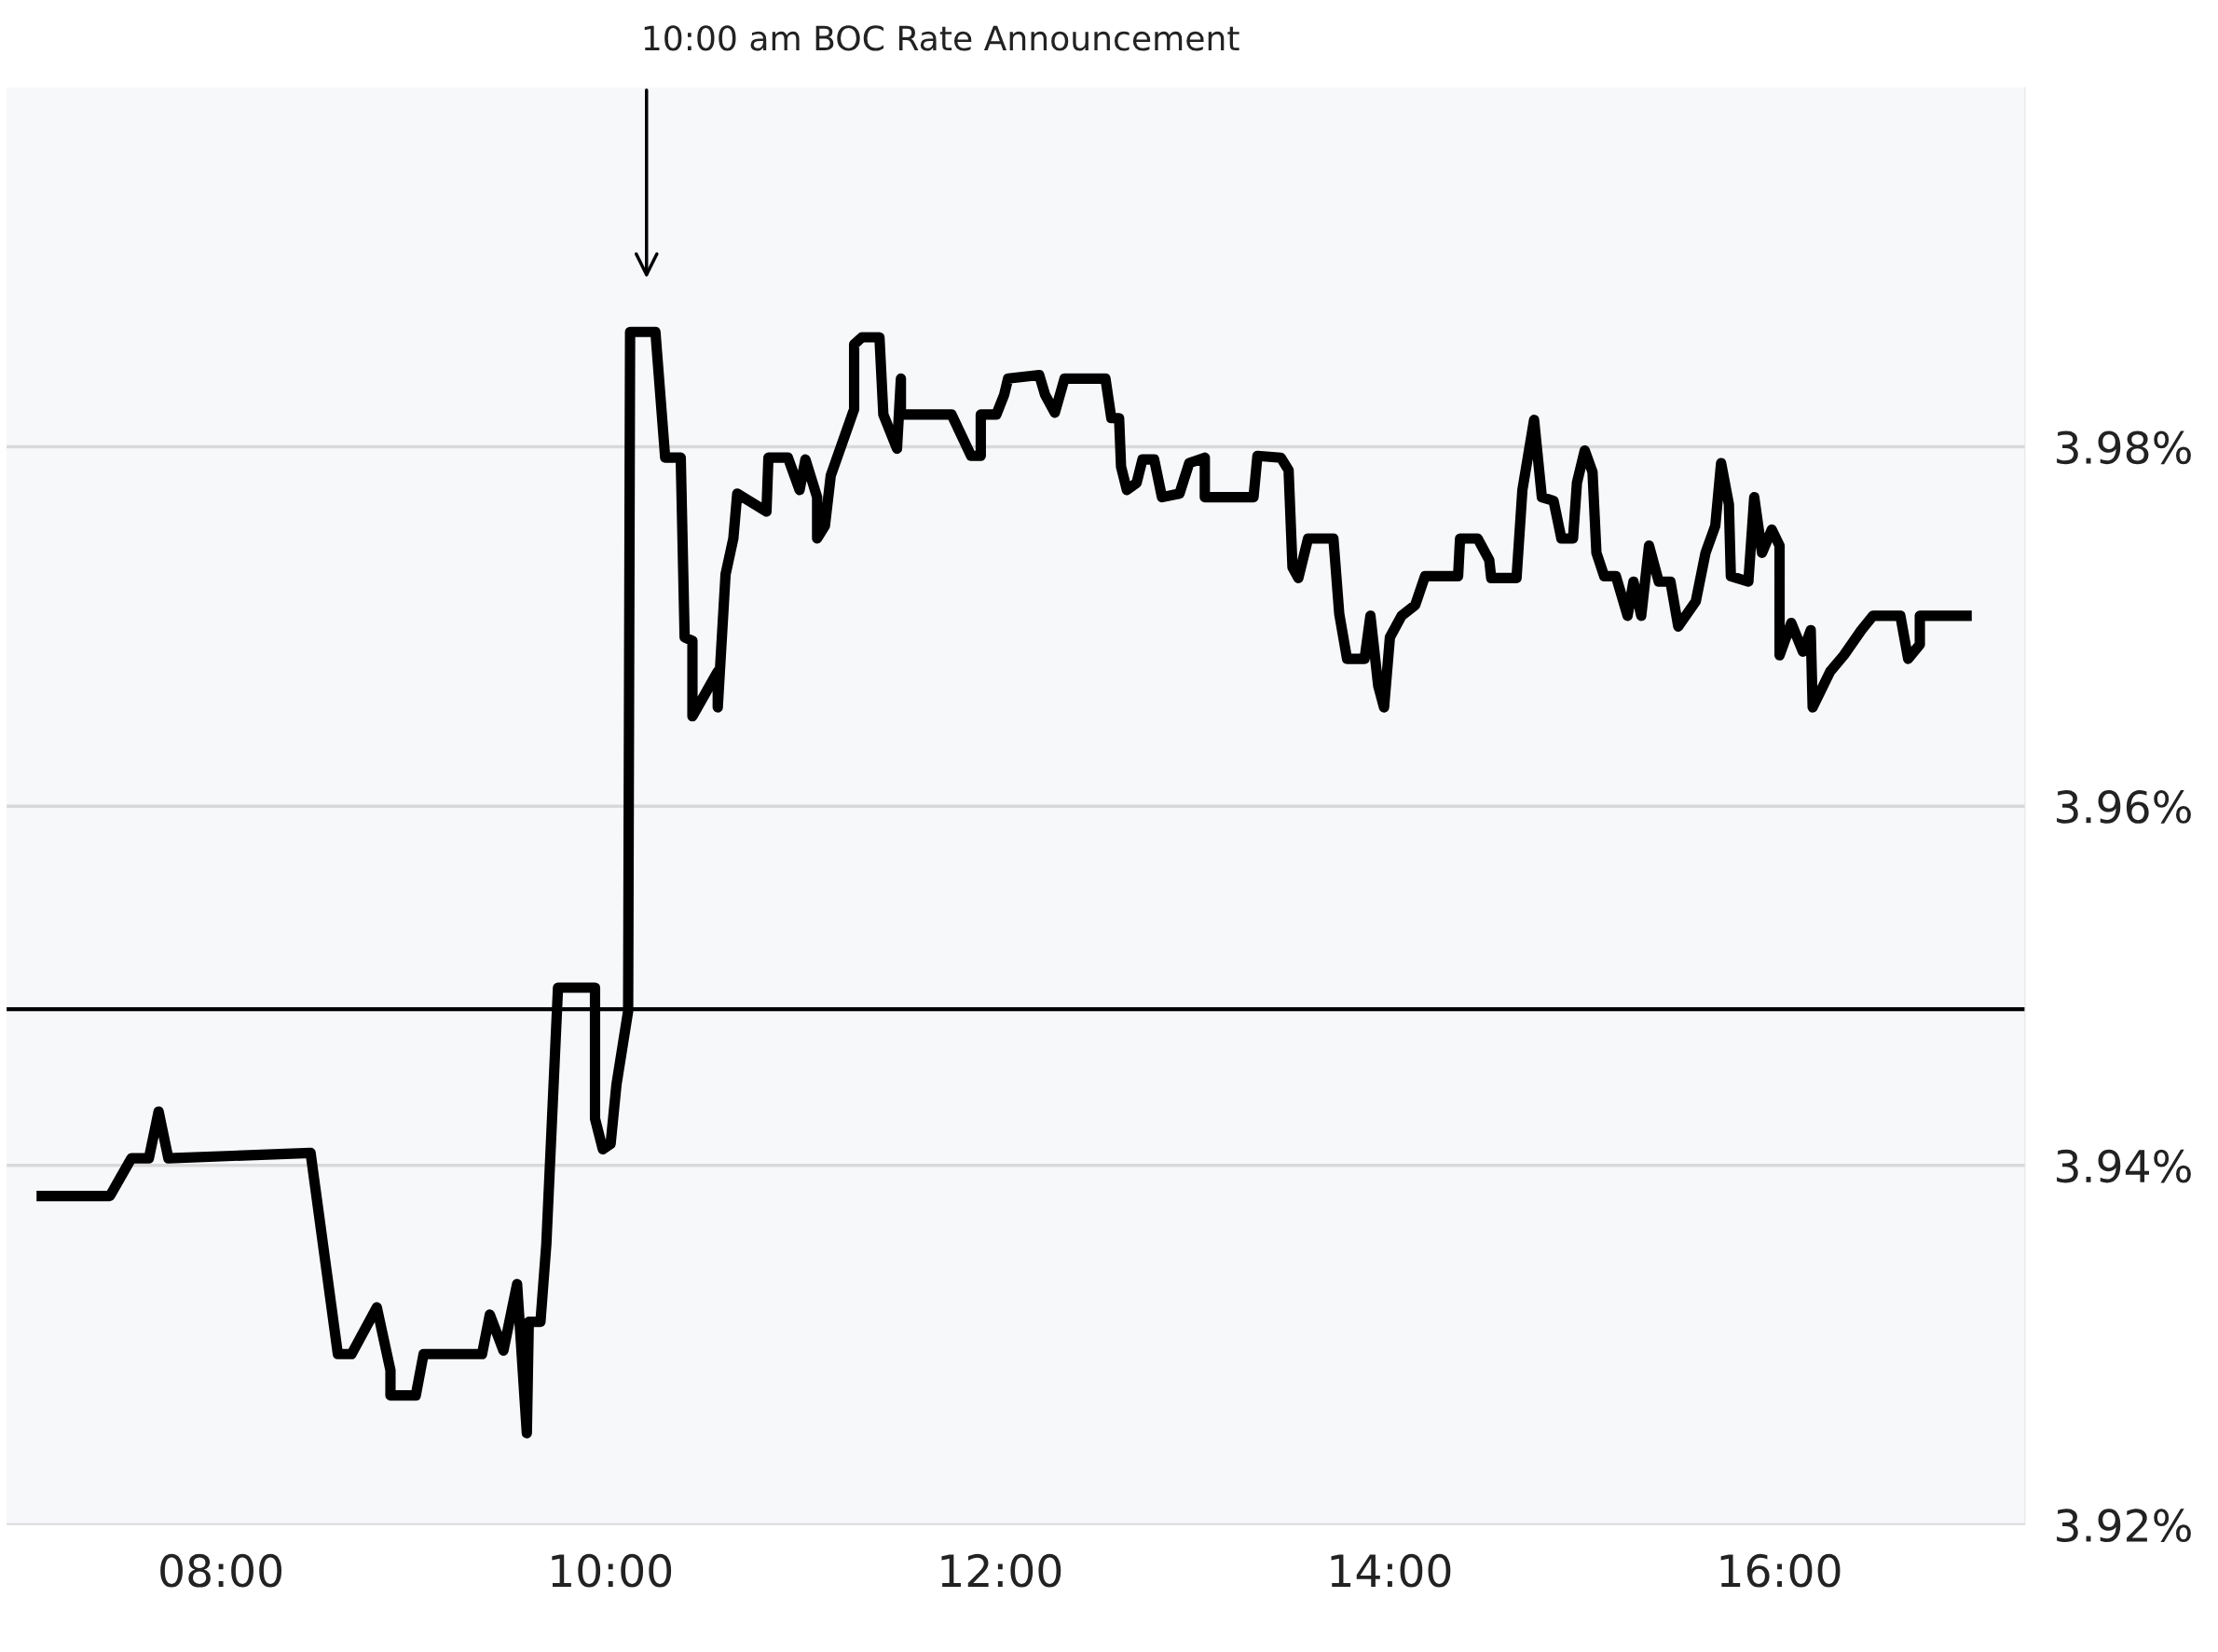  I want to click on y-tick-label: 3.92%, so click(2124, 1526).